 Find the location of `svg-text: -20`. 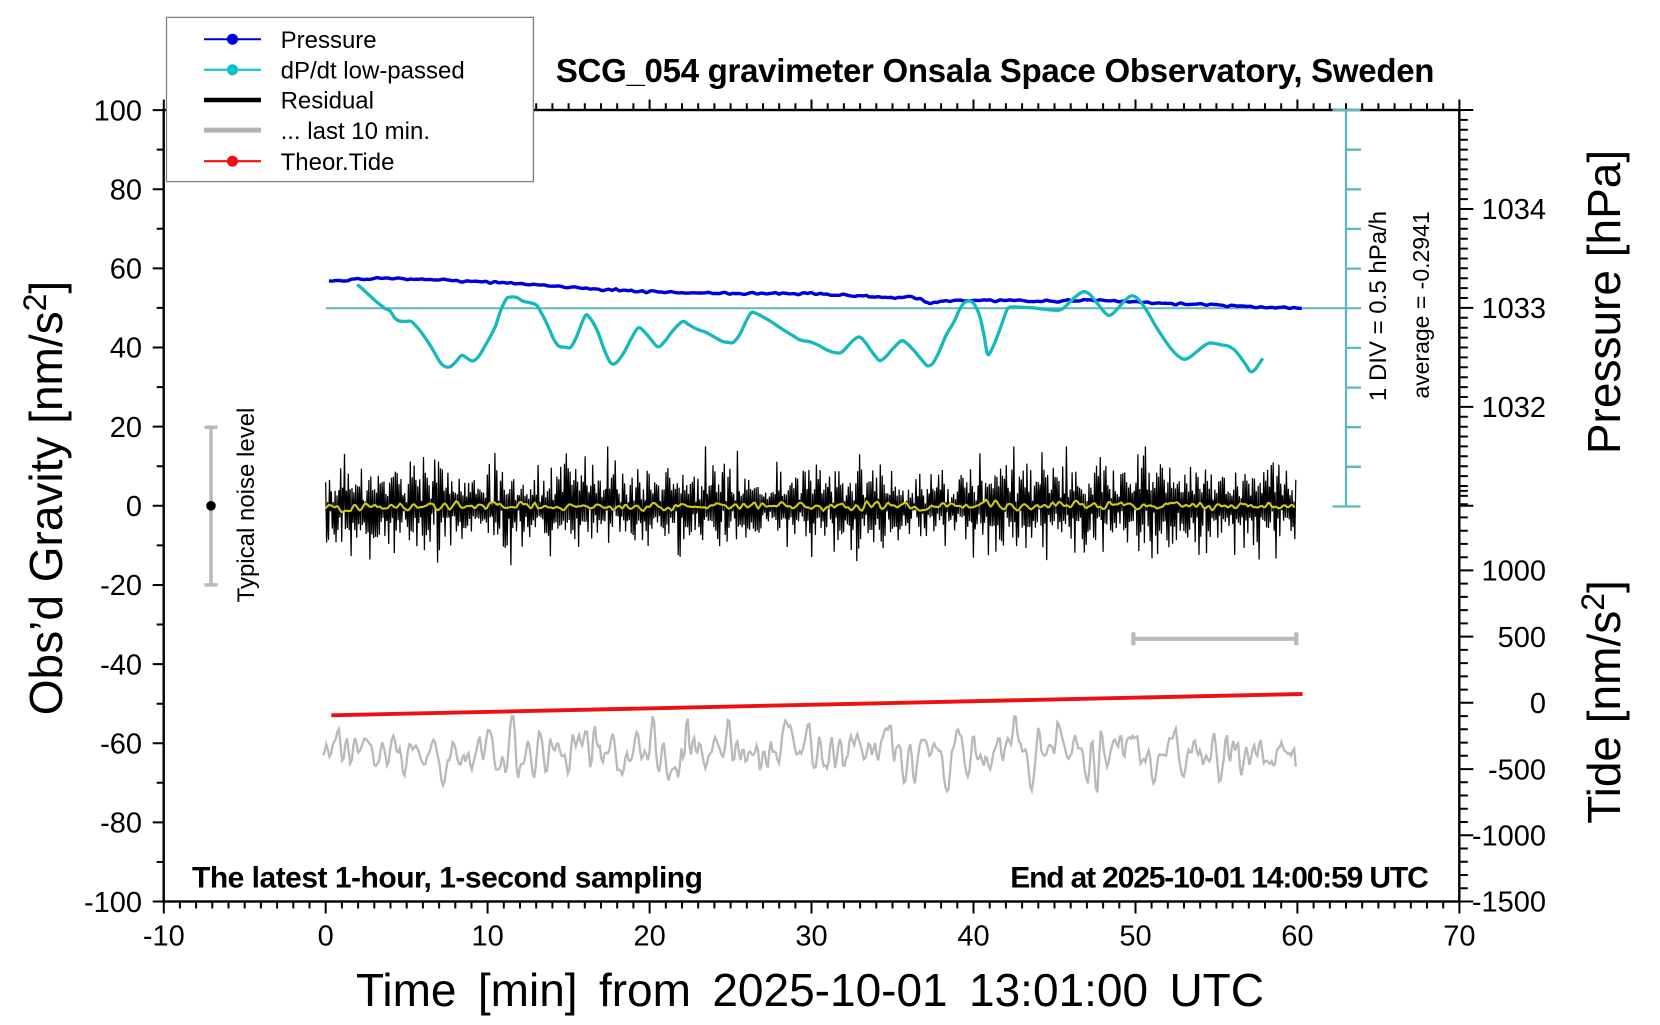

svg-text: -20 is located at coordinates (121, 586).